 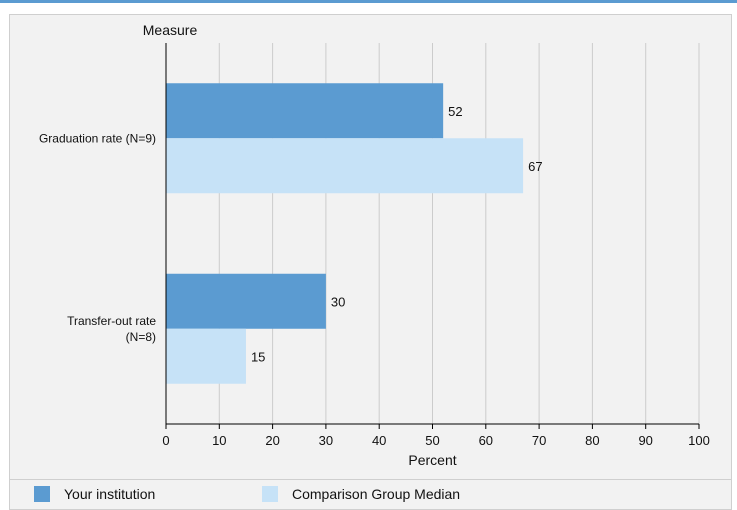 I want to click on bar-series1-cat1, so click(x=206, y=356).